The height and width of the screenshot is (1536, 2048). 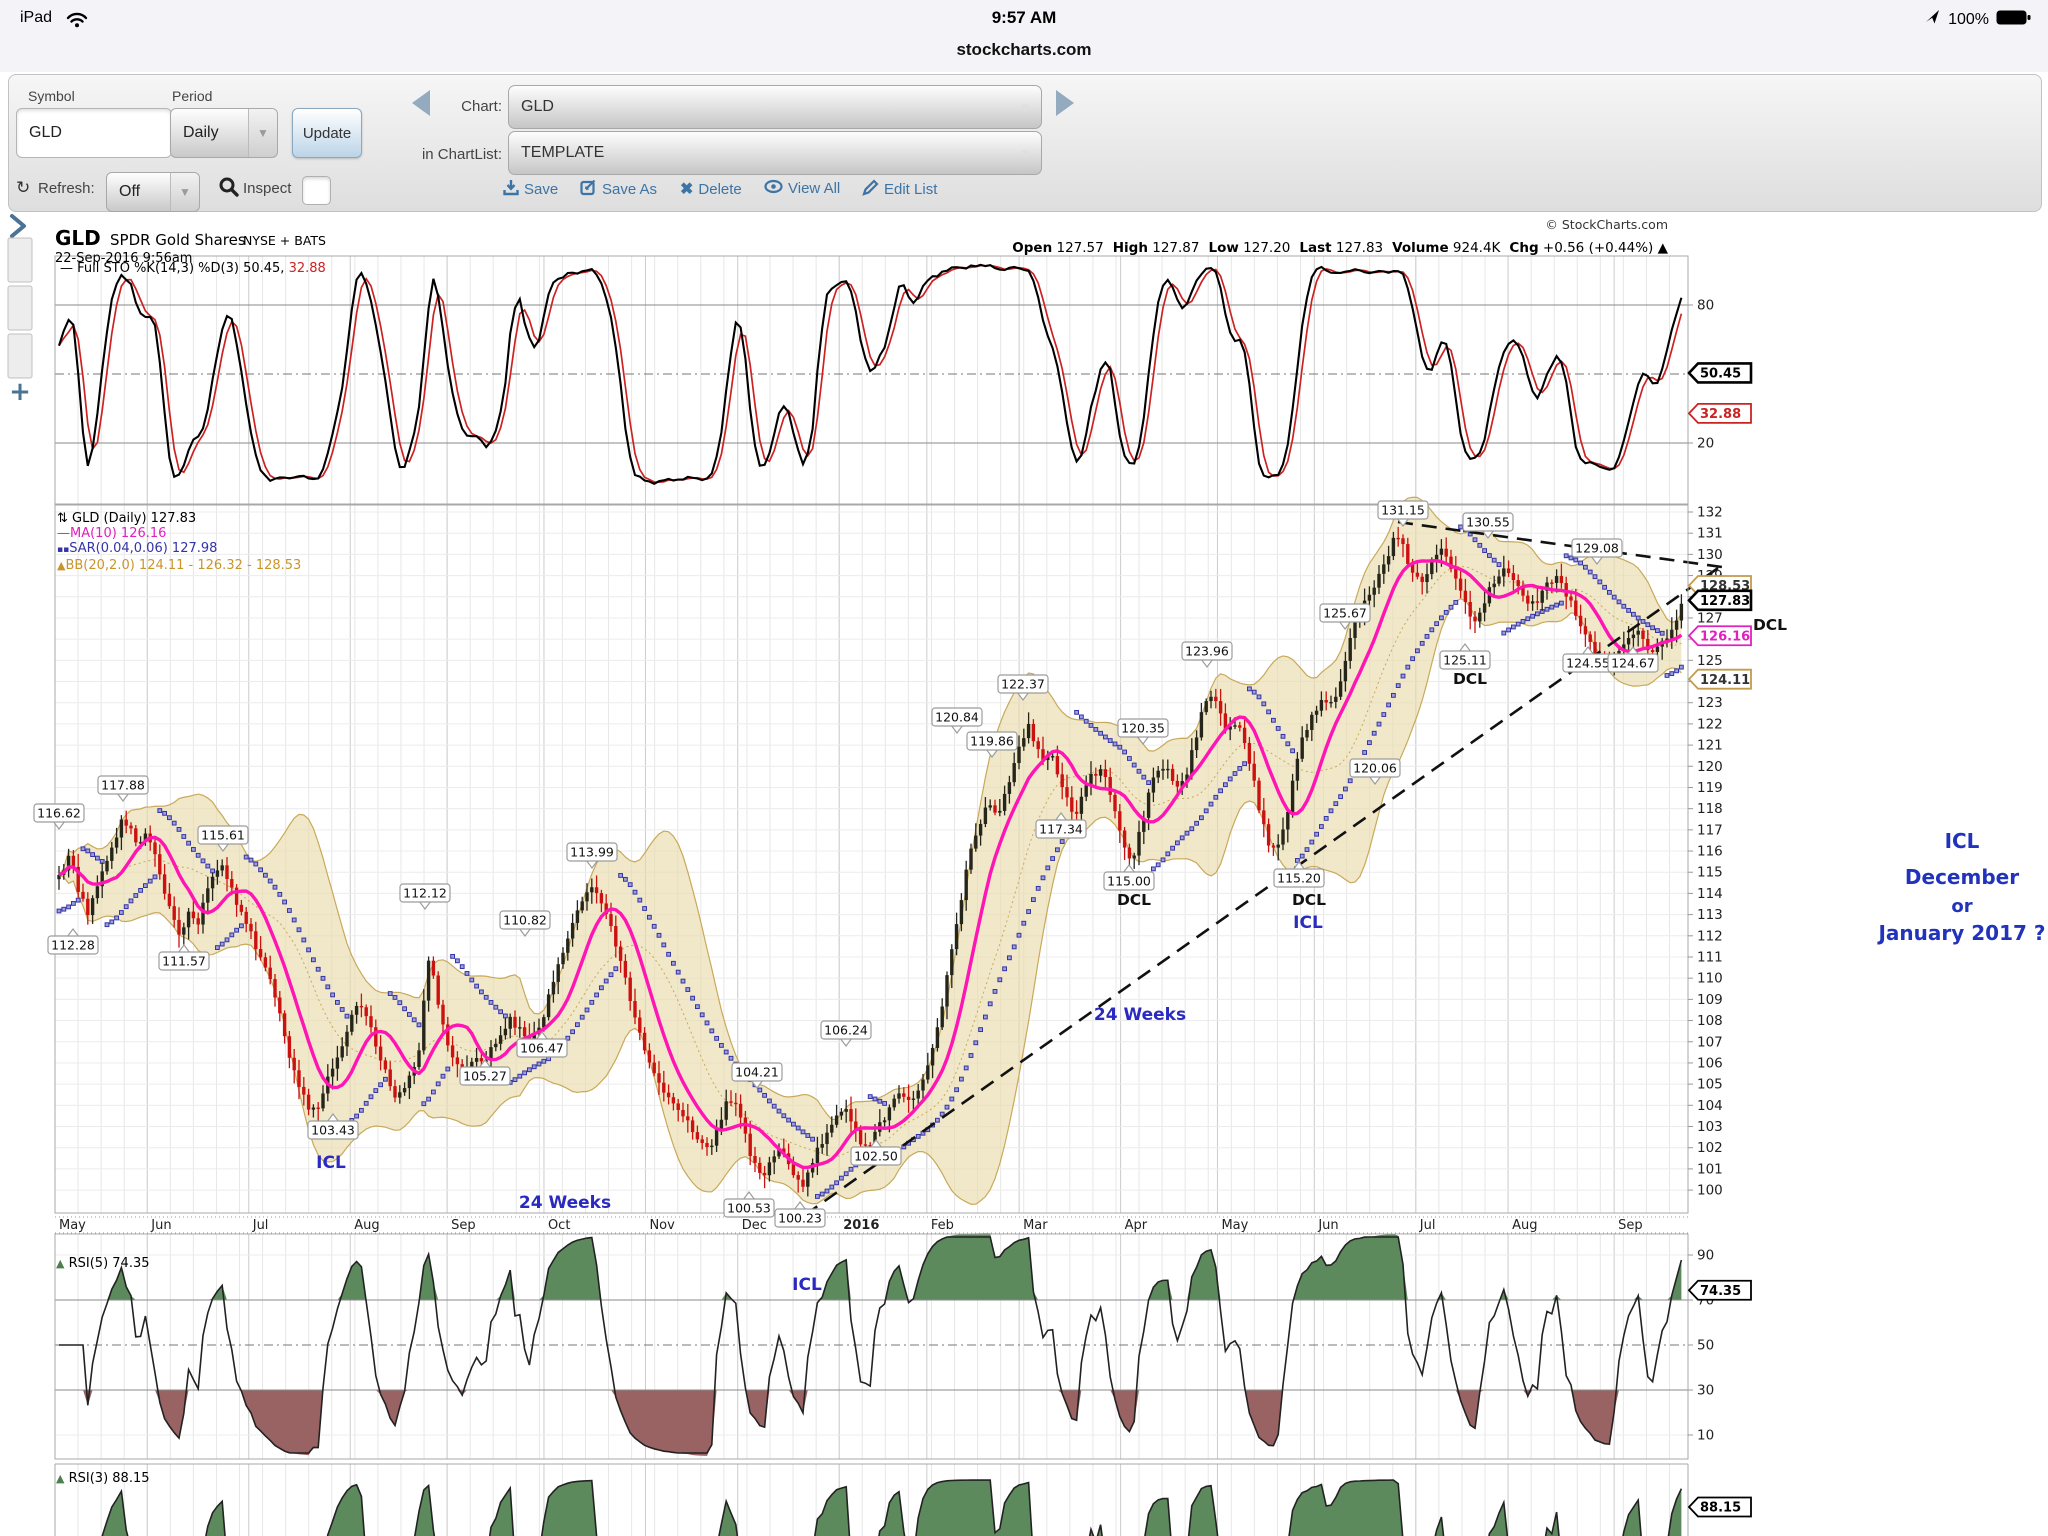 What do you see at coordinates (485, 1075) in the screenshot?
I see `svg-text: 105.27` at bounding box center [485, 1075].